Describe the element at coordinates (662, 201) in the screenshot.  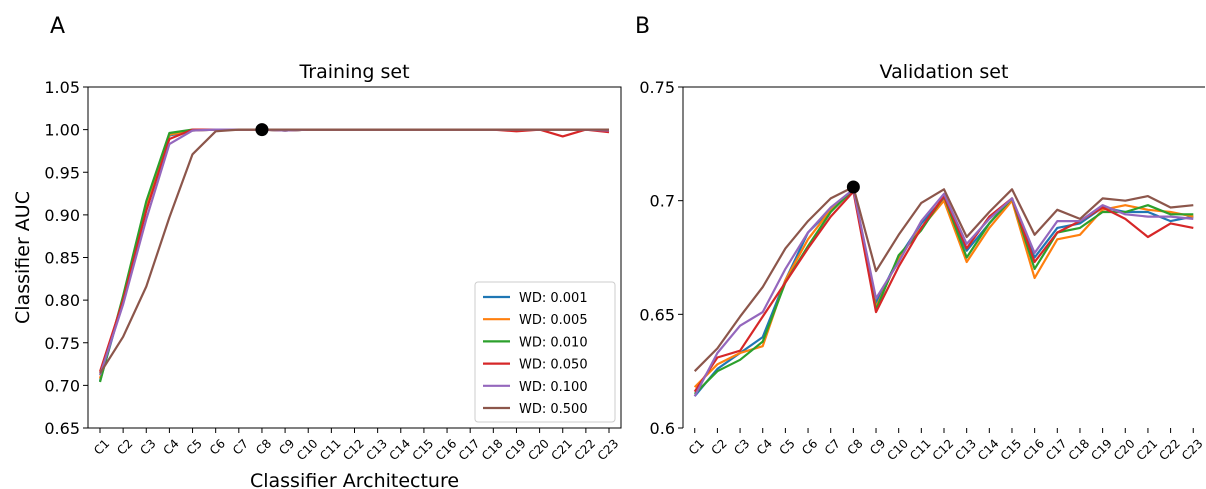
I see `y-tick-label: 0.7` at that location.